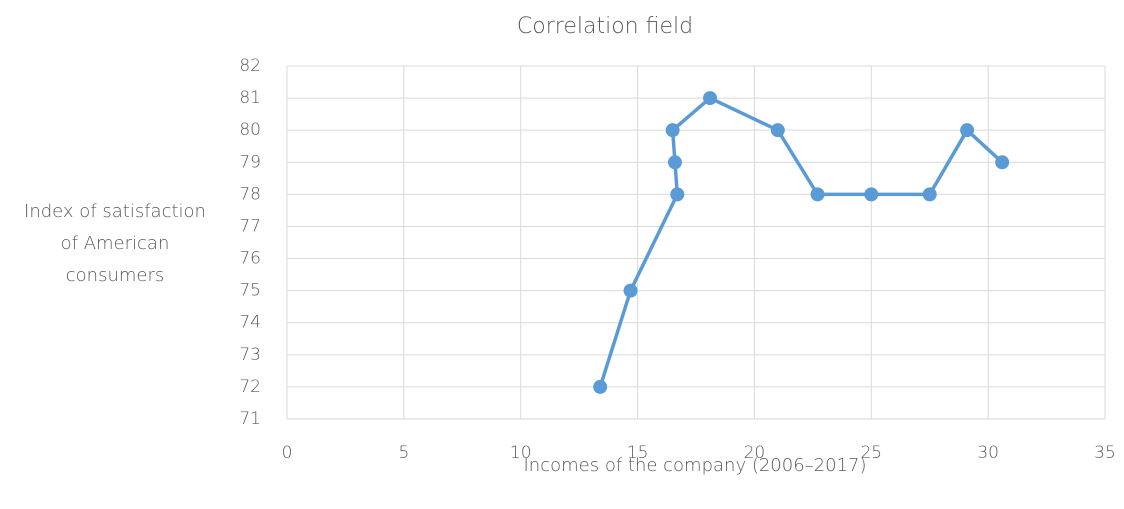  Describe the element at coordinates (605, 26) in the screenshot. I see `chart-title: Correlation field` at that location.